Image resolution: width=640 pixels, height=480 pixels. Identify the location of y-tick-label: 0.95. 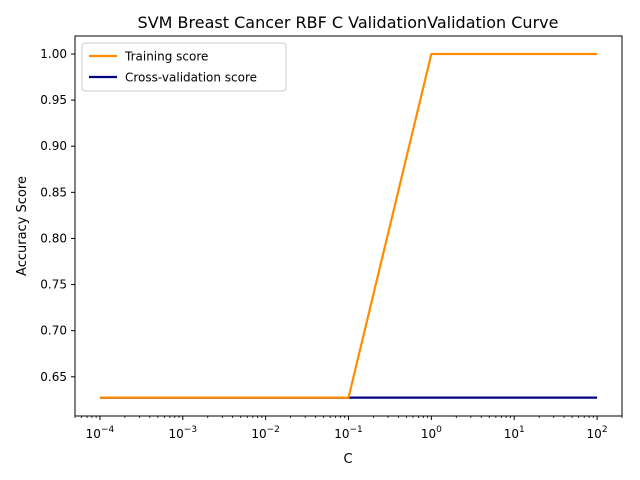
(53, 100).